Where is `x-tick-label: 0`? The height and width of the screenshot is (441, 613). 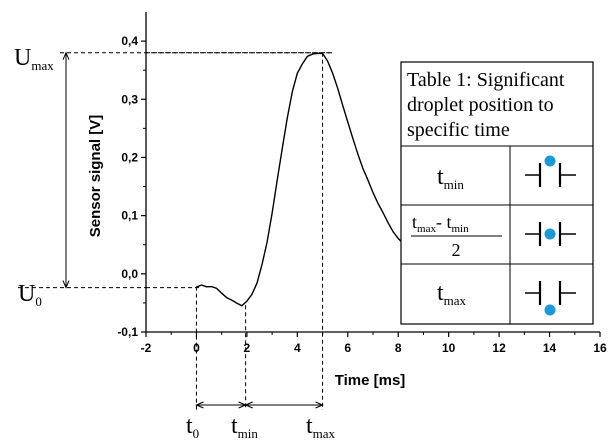
x-tick-label: 0 is located at coordinates (196, 348).